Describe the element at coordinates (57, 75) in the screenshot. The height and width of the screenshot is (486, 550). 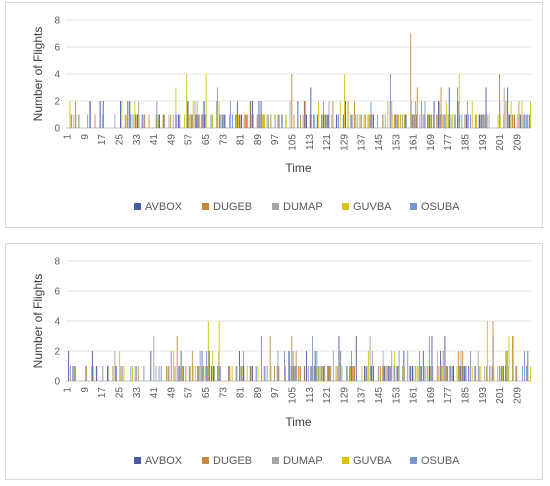
I see `y-tick-label: 4` at that location.